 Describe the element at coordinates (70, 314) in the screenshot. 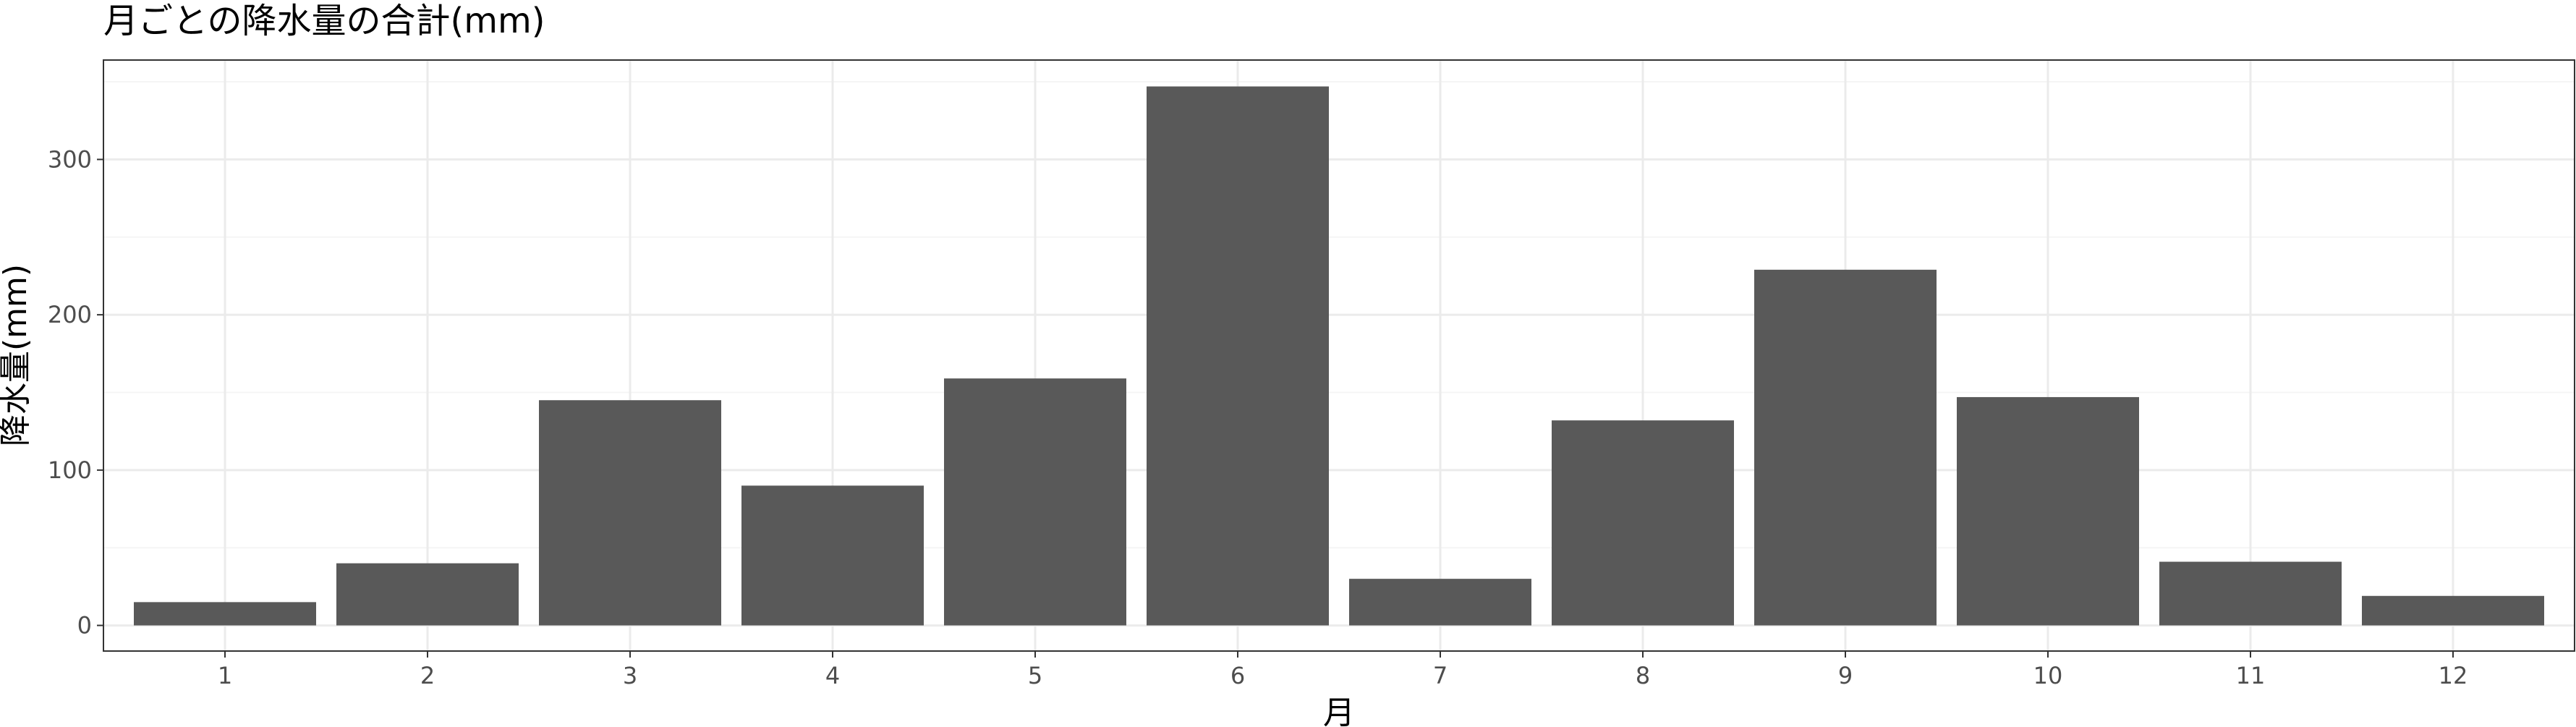

I see `y-tick-label: 200` at that location.